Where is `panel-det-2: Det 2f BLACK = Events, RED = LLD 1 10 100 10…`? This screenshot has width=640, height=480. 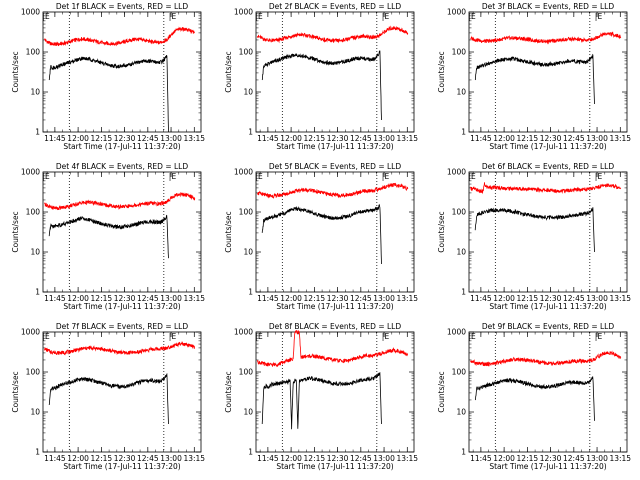
panel-det-2: Det 2f BLACK = Events, RED = LLD 1 10 100 10… is located at coordinates (321, 76).